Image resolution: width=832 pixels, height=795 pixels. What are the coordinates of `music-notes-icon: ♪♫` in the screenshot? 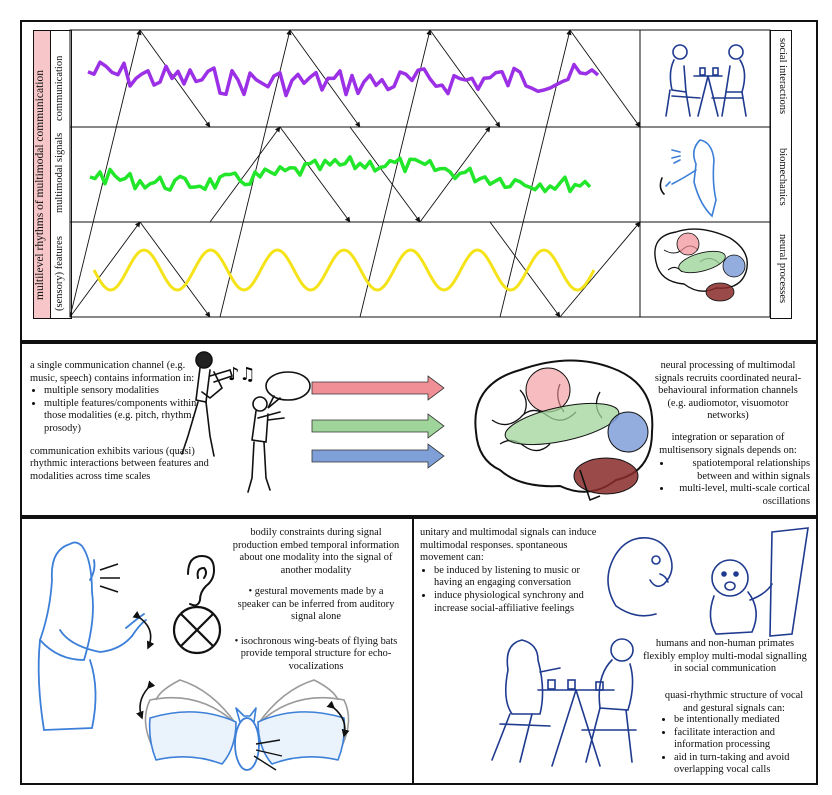 It's located at (242, 374).